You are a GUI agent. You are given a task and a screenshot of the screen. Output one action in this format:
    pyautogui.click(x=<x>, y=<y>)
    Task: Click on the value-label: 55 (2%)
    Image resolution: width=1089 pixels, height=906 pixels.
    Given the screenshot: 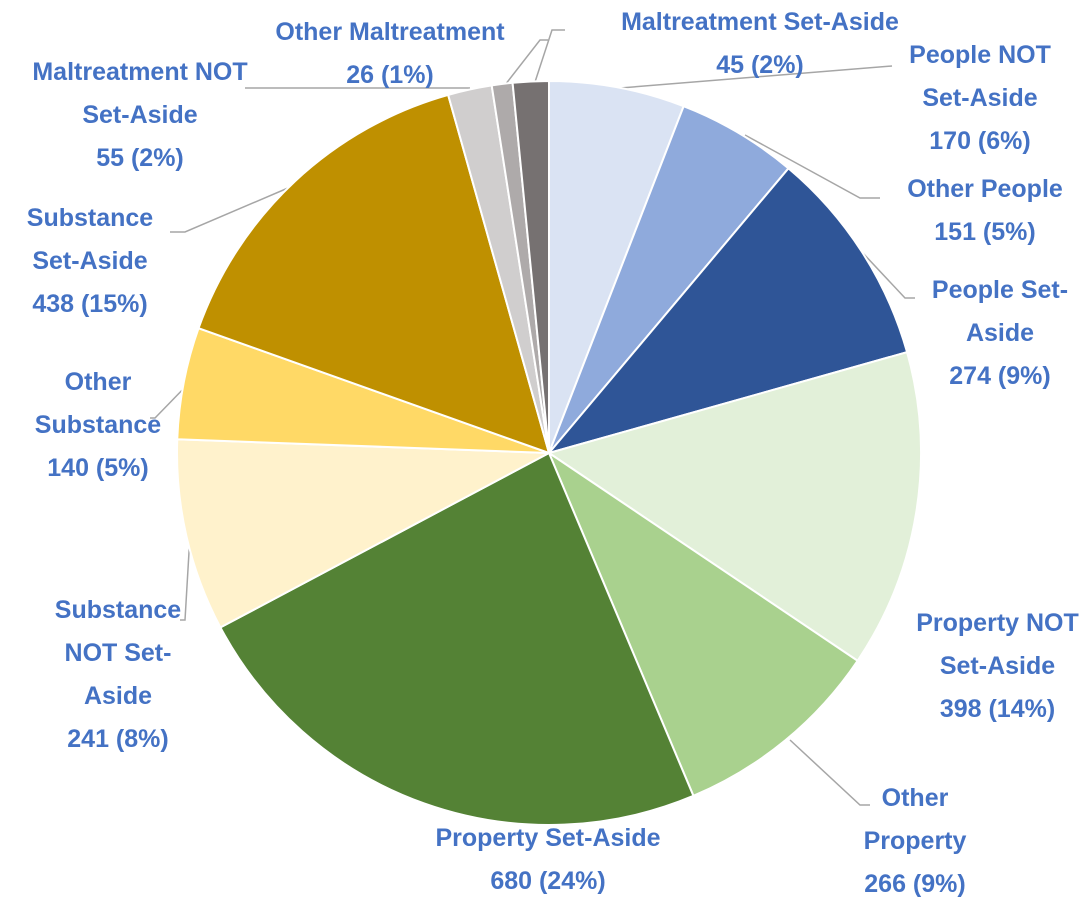 What is the action you would take?
    pyautogui.click(x=140, y=158)
    